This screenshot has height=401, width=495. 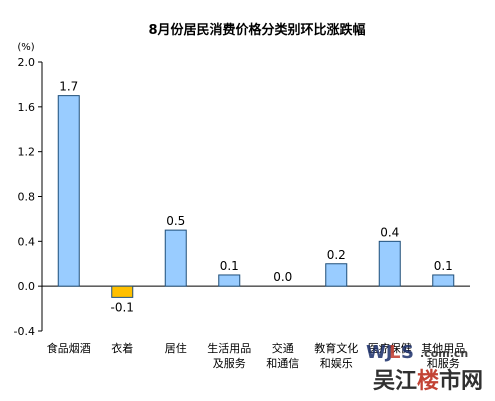 What do you see at coordinates (175, 221) in the screenshot?
I see `data-label: 0.5` at bounding box center [175, 221].